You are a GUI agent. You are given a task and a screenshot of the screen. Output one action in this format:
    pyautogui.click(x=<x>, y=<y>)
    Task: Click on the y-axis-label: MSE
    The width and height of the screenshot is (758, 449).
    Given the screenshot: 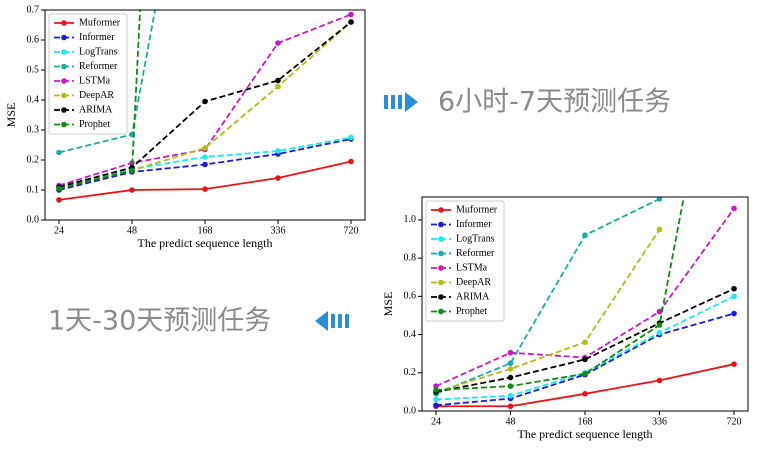 What is the action you would take?
    pyautogui.click(x=11, y=115)
    